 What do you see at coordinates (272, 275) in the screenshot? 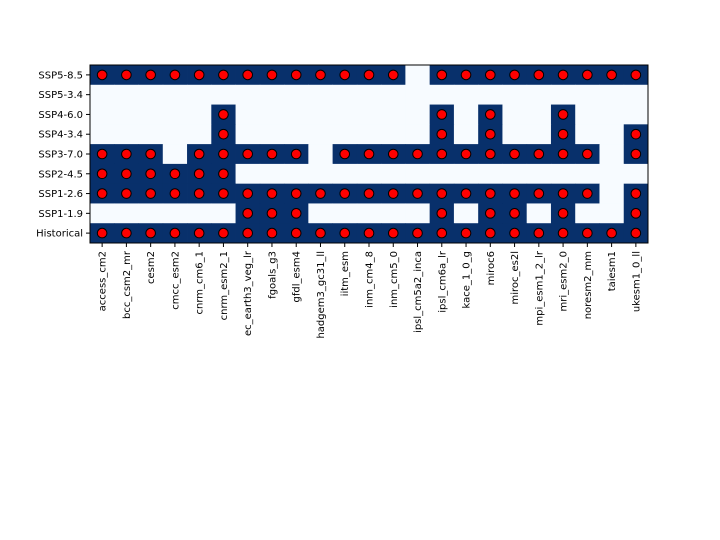
I see `x-tick-label: fgoals_g3` at bounding box center [272, 275].